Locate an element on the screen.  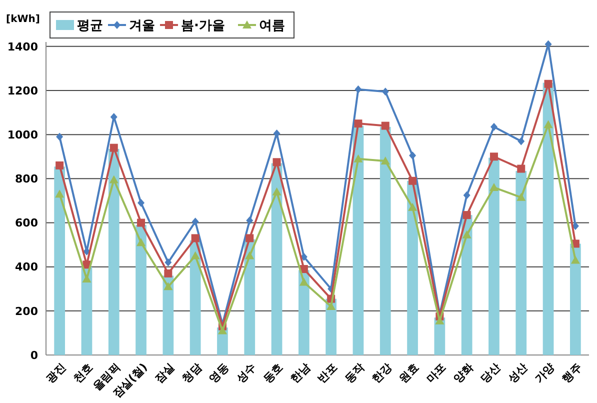
legend-label: 봄·가을 is located at coordinates (203, 26).